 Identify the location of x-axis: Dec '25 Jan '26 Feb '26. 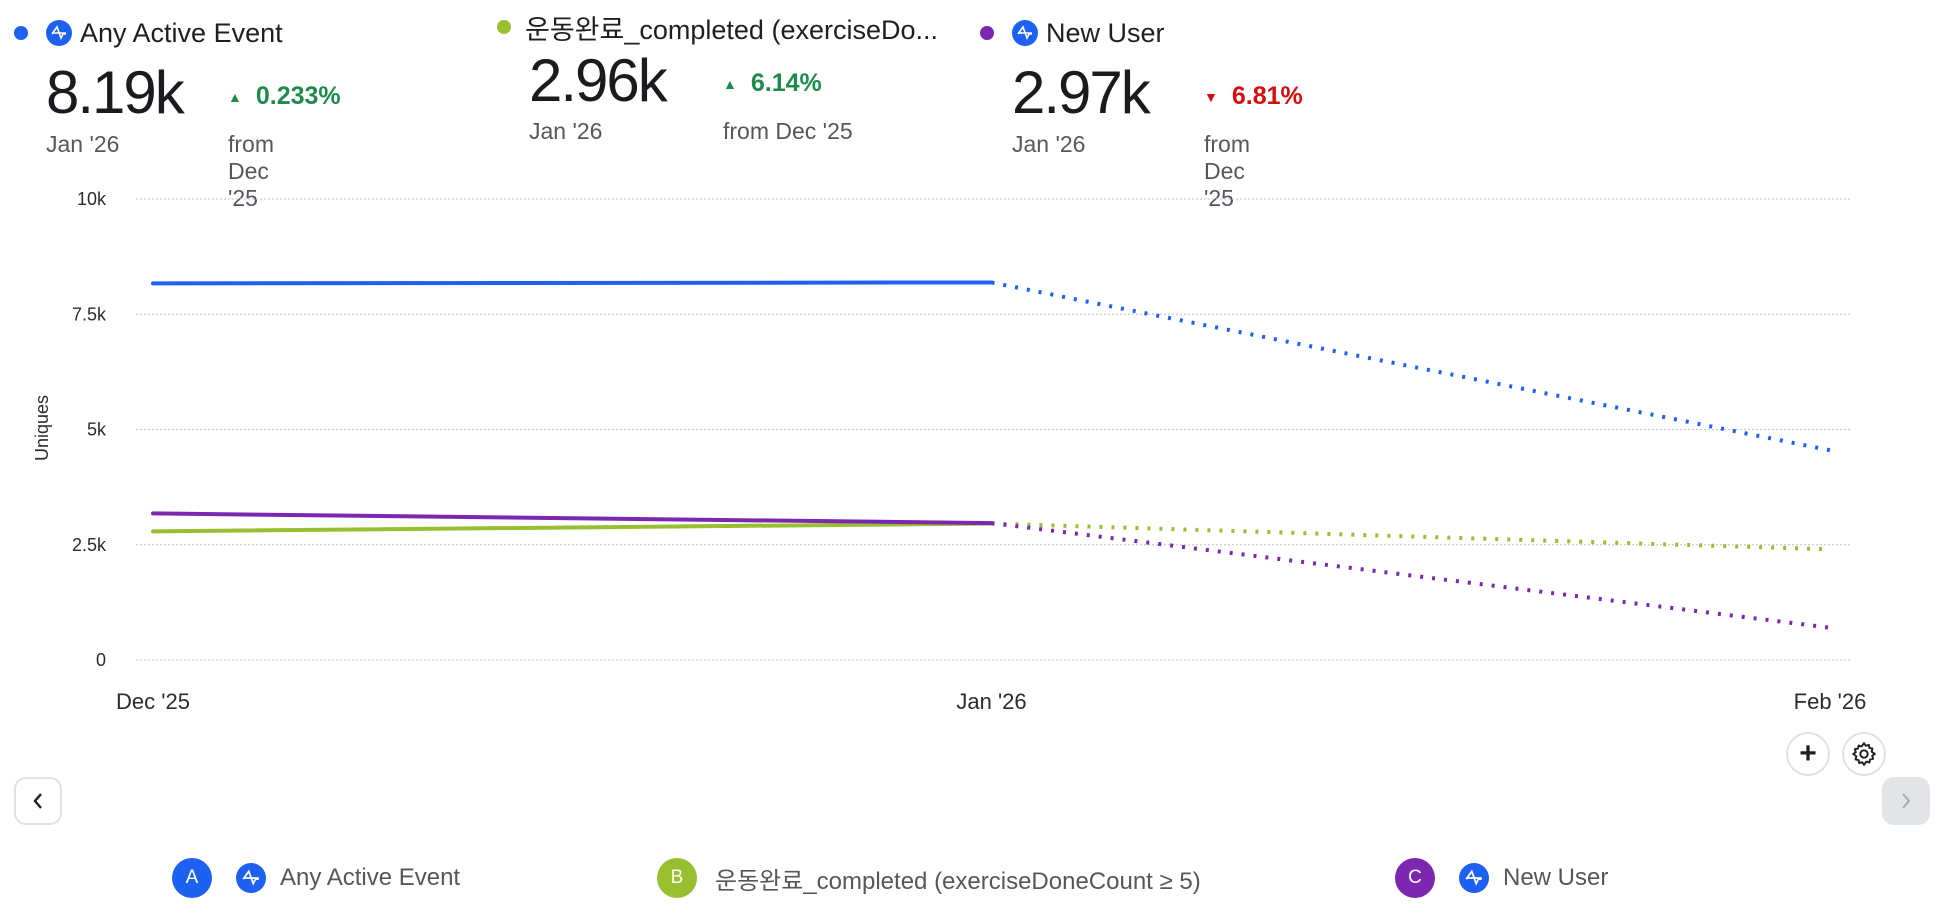
(991, 701).